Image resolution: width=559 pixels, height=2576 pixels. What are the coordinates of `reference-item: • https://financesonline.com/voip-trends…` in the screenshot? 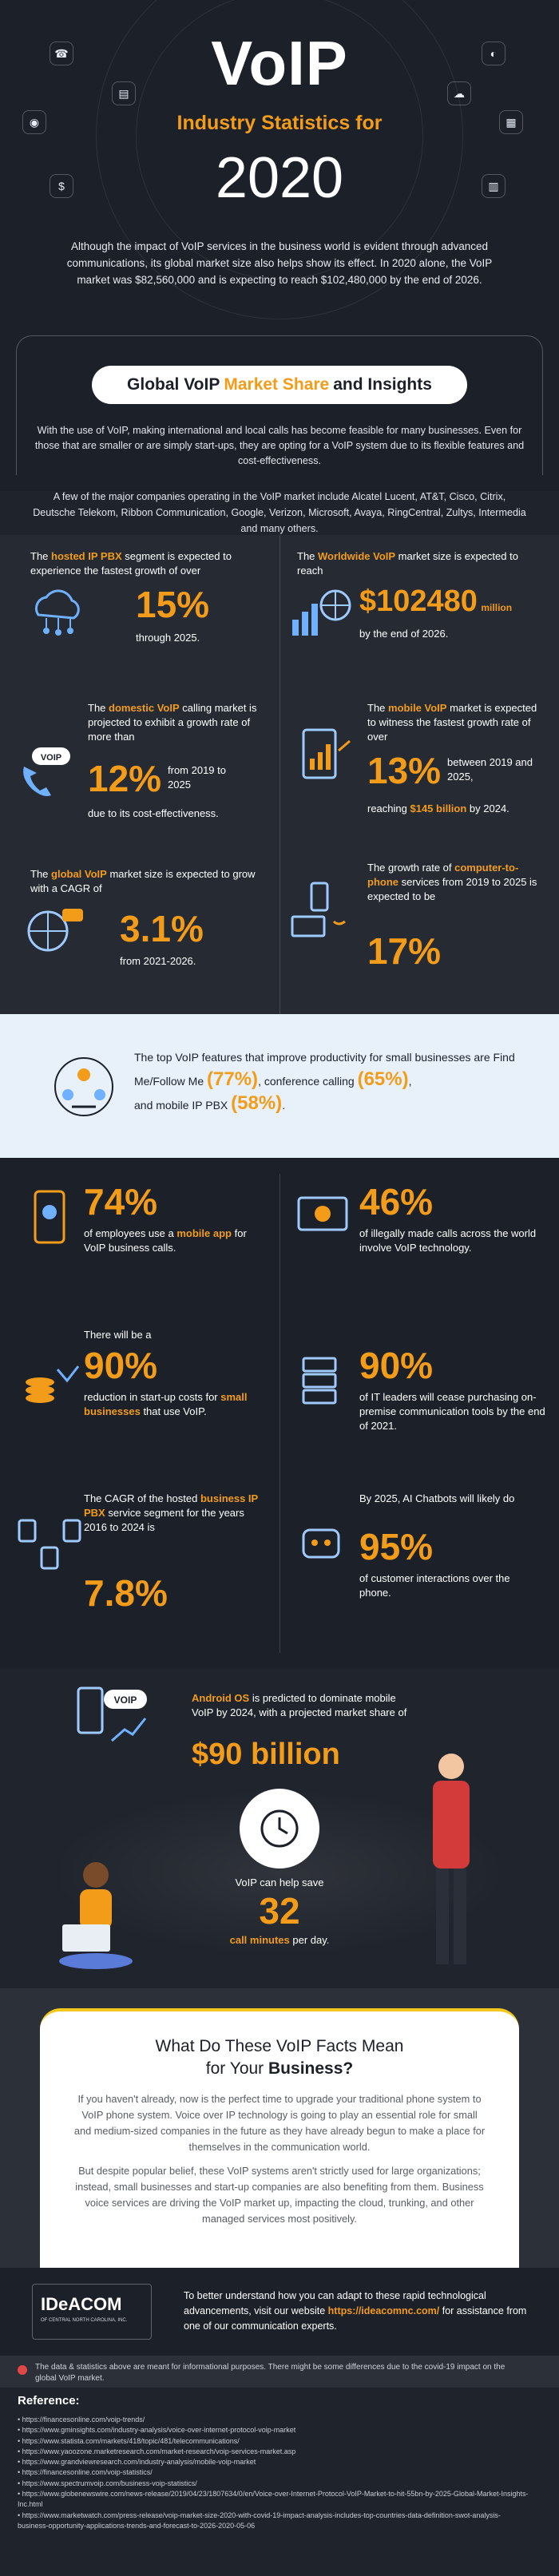 It's located at (81, 2419).